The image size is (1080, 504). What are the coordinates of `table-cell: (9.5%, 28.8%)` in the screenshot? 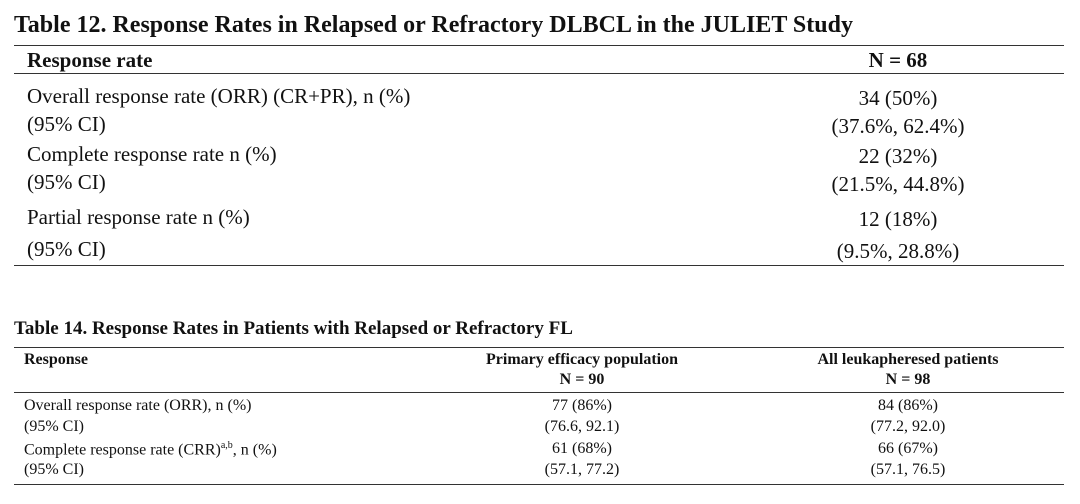 It's located at (898, 251).